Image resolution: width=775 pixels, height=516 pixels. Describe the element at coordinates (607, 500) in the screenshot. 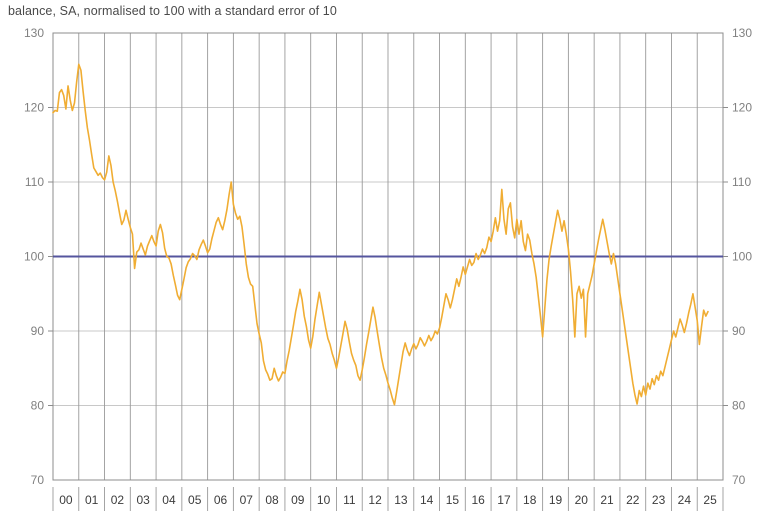

I see `x-tick-label-21: 21` at that location.